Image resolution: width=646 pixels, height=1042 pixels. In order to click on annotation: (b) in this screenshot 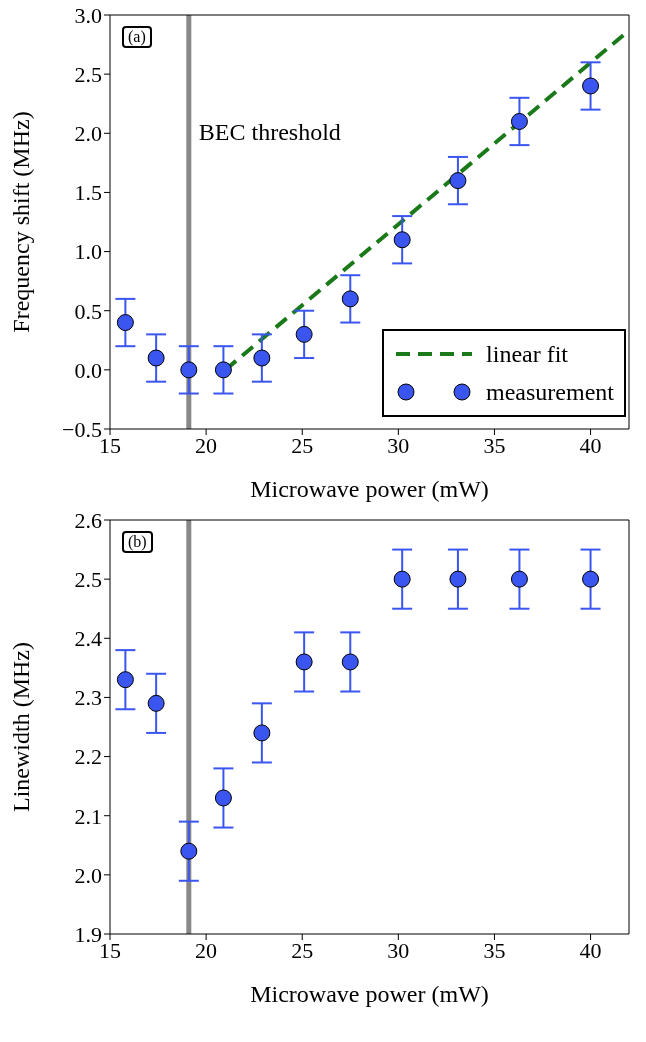, I will do `click(137, 542)`.